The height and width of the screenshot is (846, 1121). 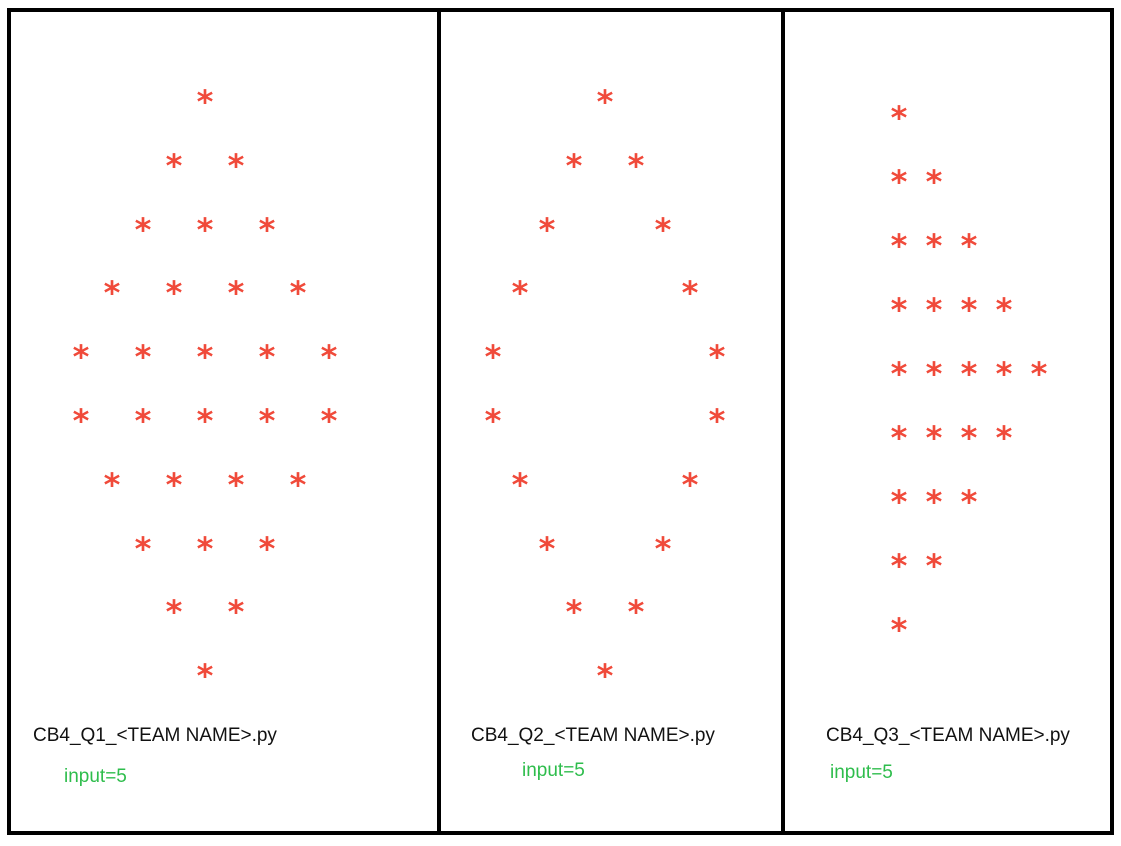 What do you see at coordinates (174, 165) in the screenshot?
I see `star-q1-r2-c1: *` at bounding box center [174, 165].